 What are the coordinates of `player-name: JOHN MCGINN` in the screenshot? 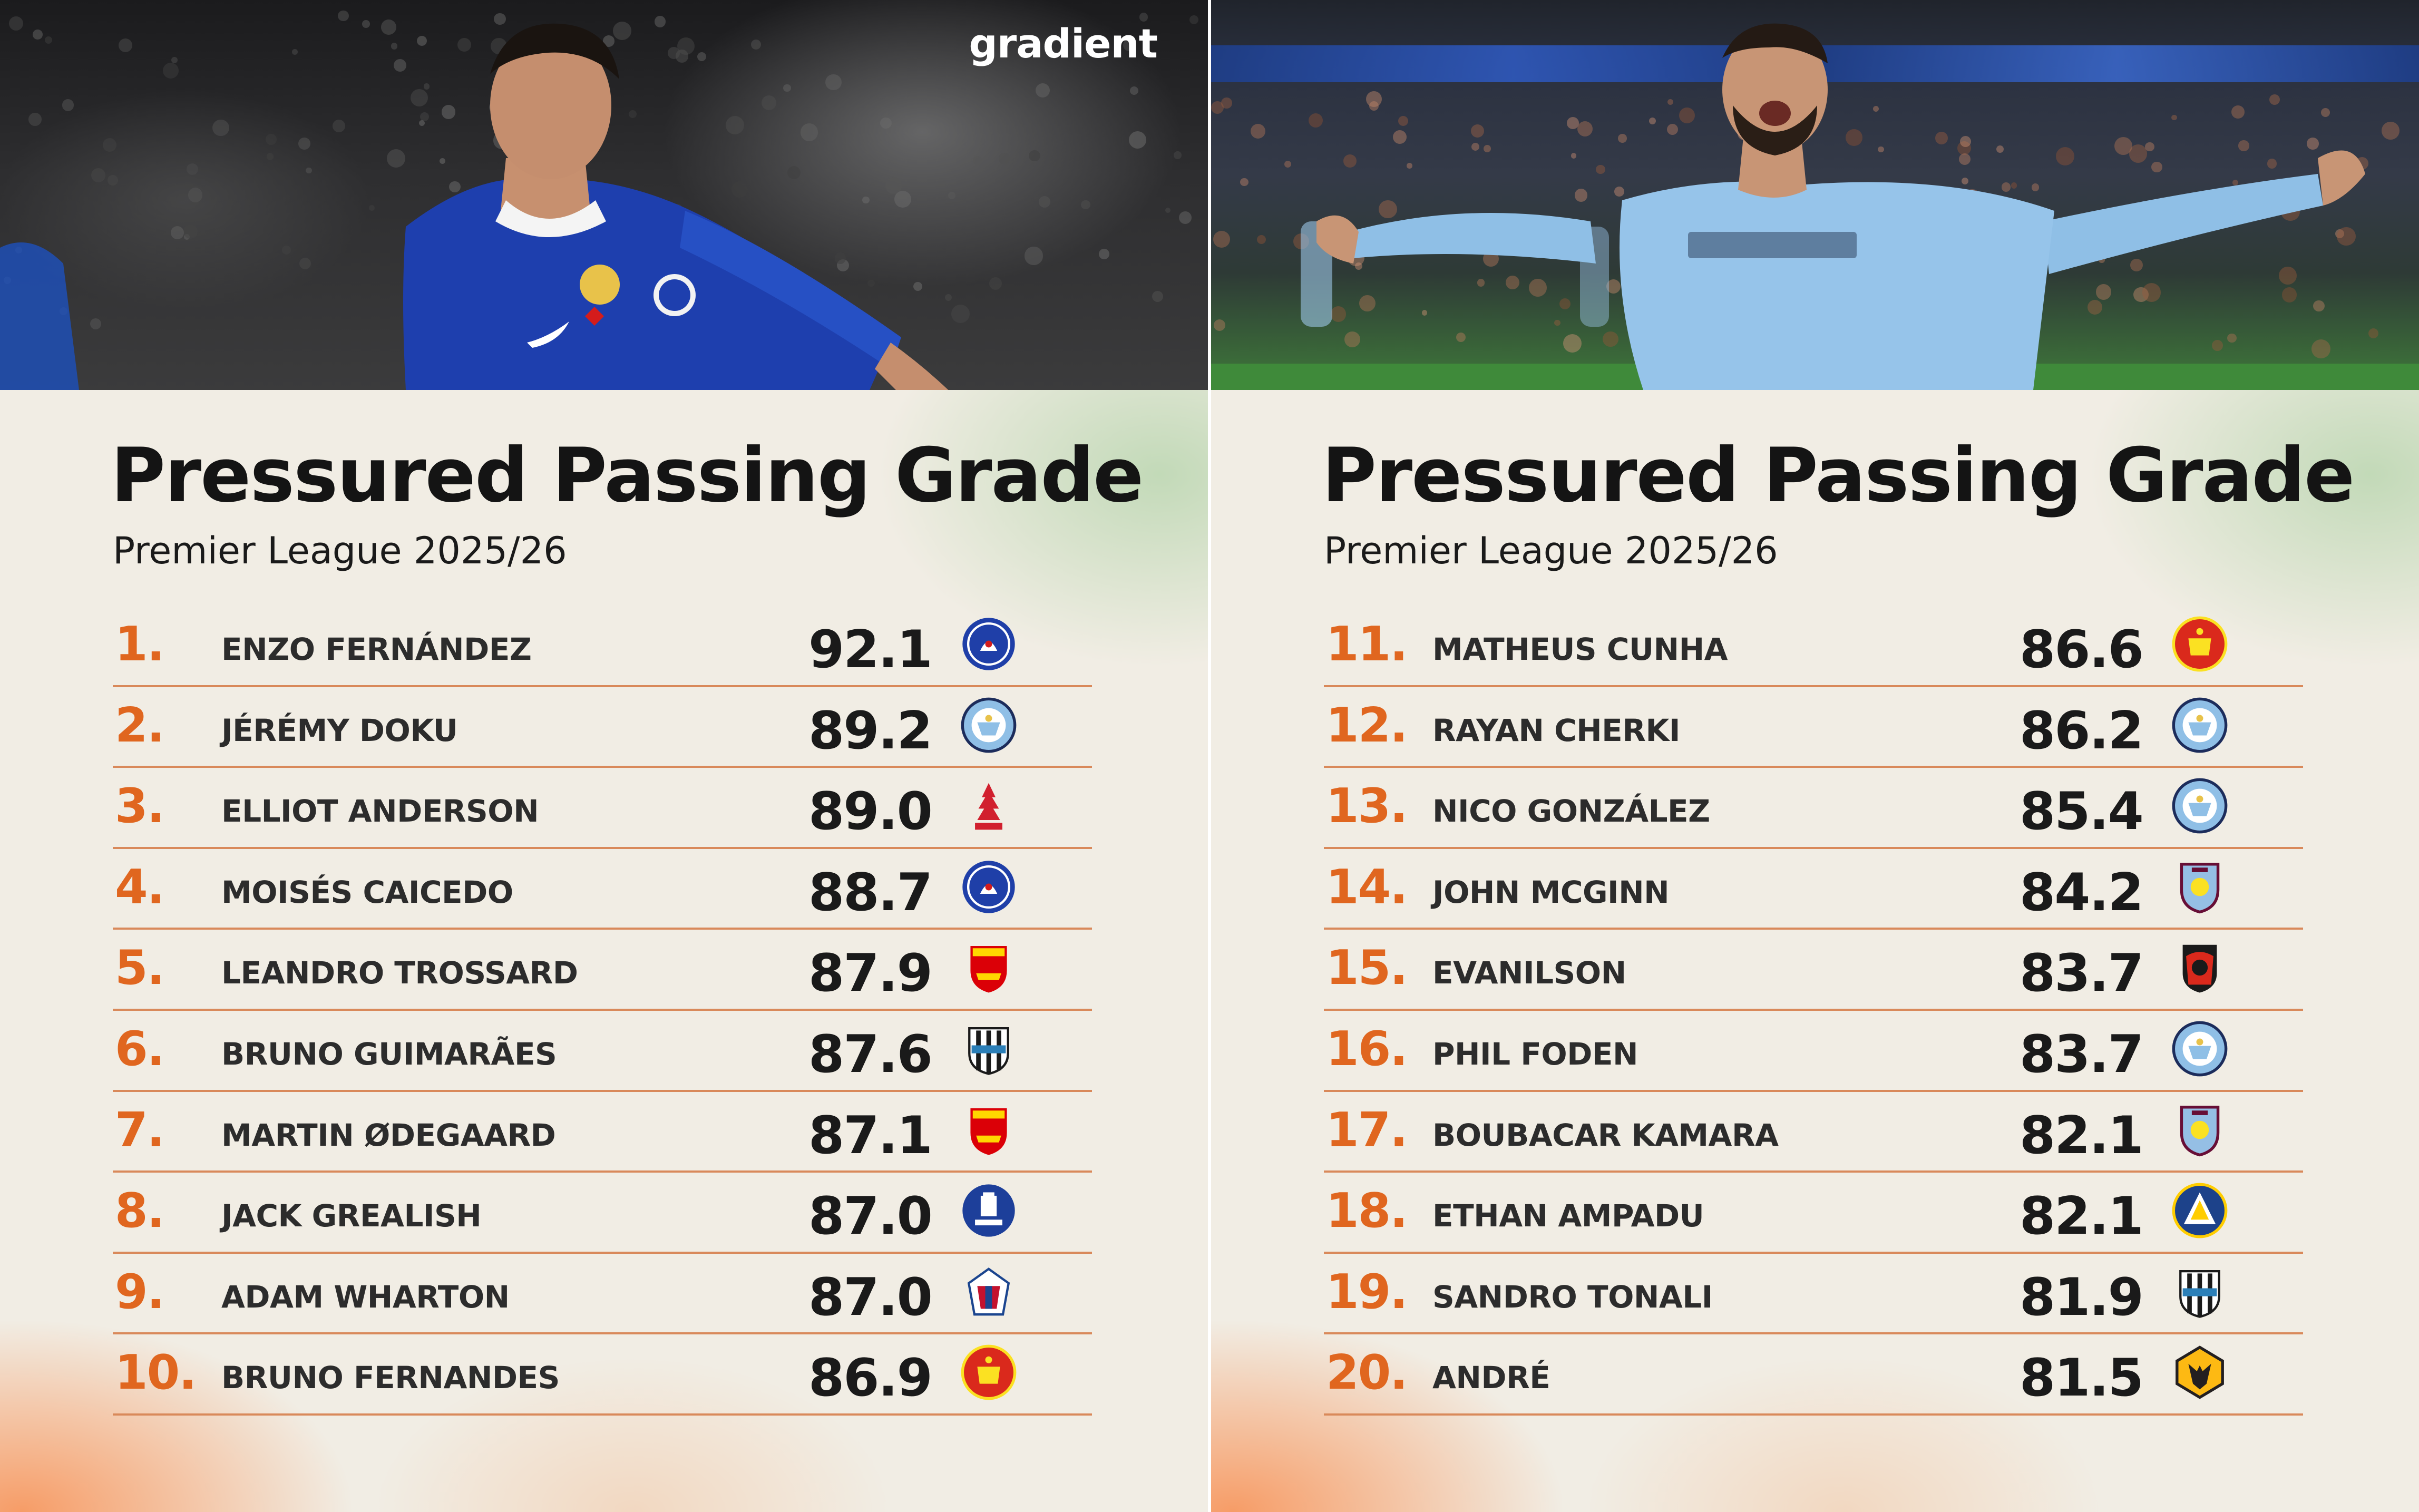 It's located at (1551, 892).